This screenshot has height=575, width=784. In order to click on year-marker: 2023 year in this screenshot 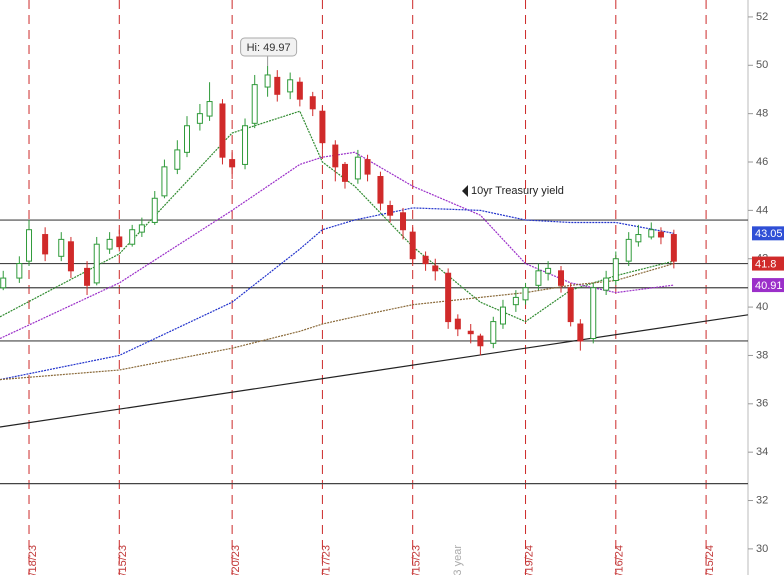, I will do `click(458, 560)`.